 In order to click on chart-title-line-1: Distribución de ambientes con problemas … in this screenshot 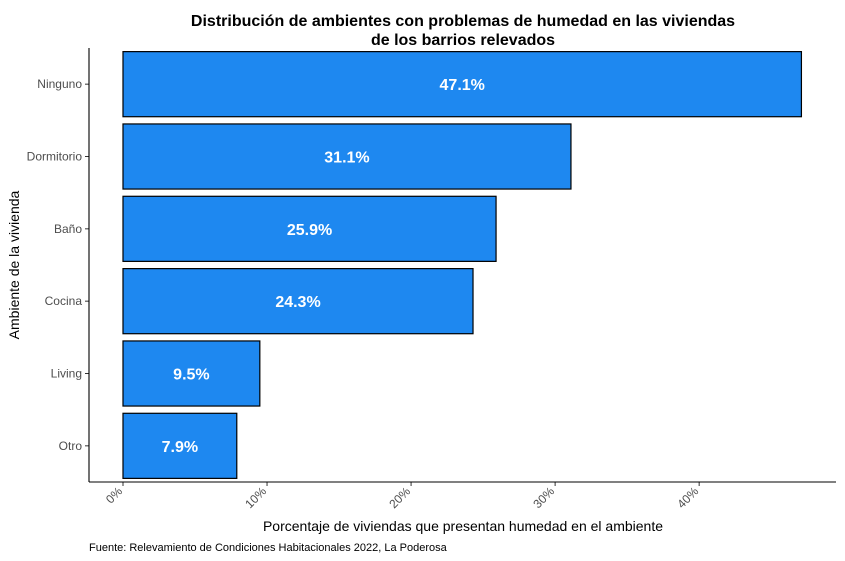, I will do `click(463, 21)`.